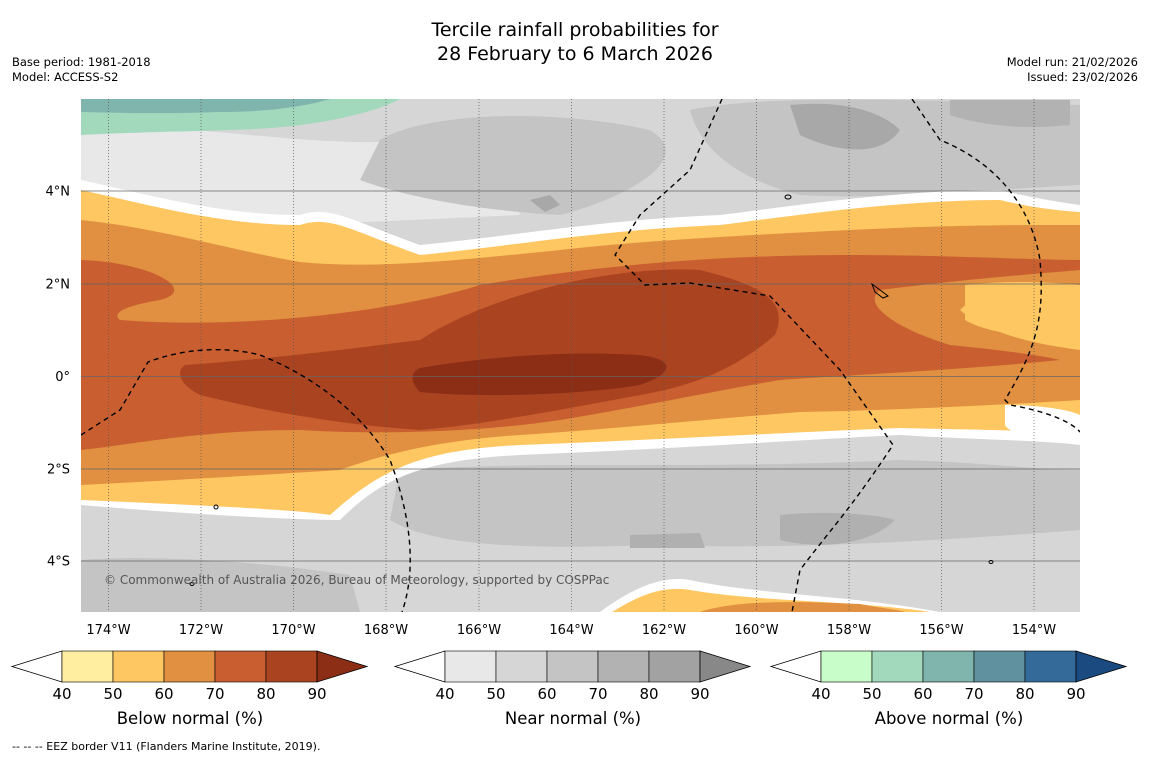  Describe the element at coordinates (845, 126) in the screenshot. I see `near-80-north` at that location.